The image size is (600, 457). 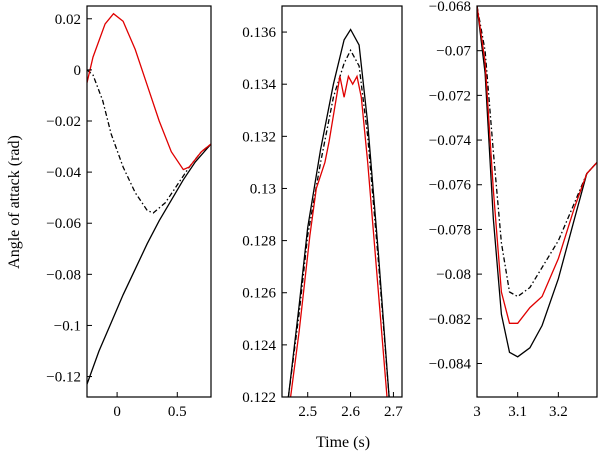 I want to click on y-tick-label: 0, so click(x=78, y=71).